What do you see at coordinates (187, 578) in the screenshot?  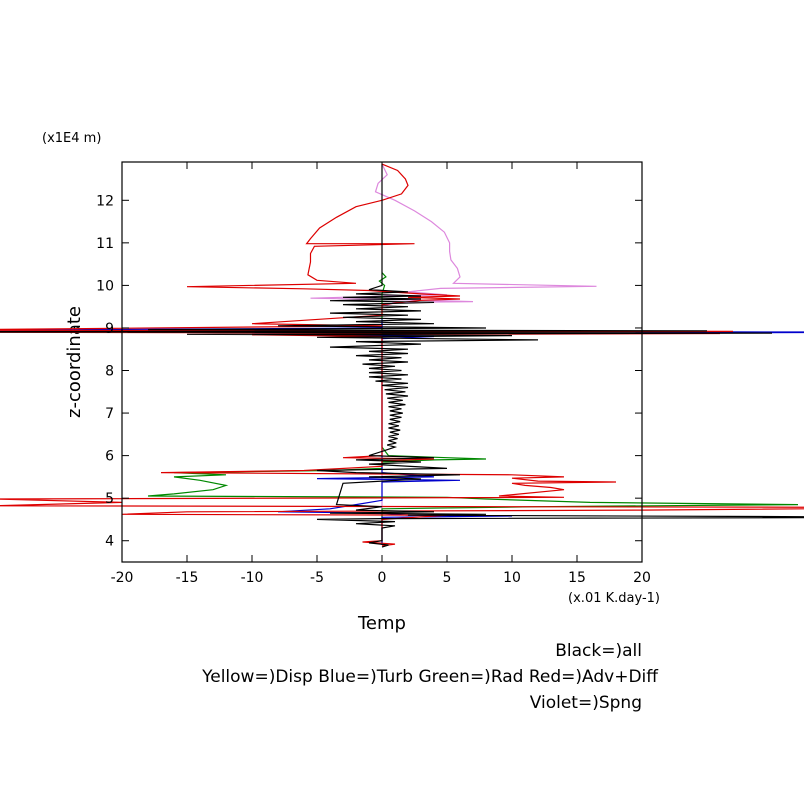 I see `x-tick-label: -15` at bounding box center [187, 578].